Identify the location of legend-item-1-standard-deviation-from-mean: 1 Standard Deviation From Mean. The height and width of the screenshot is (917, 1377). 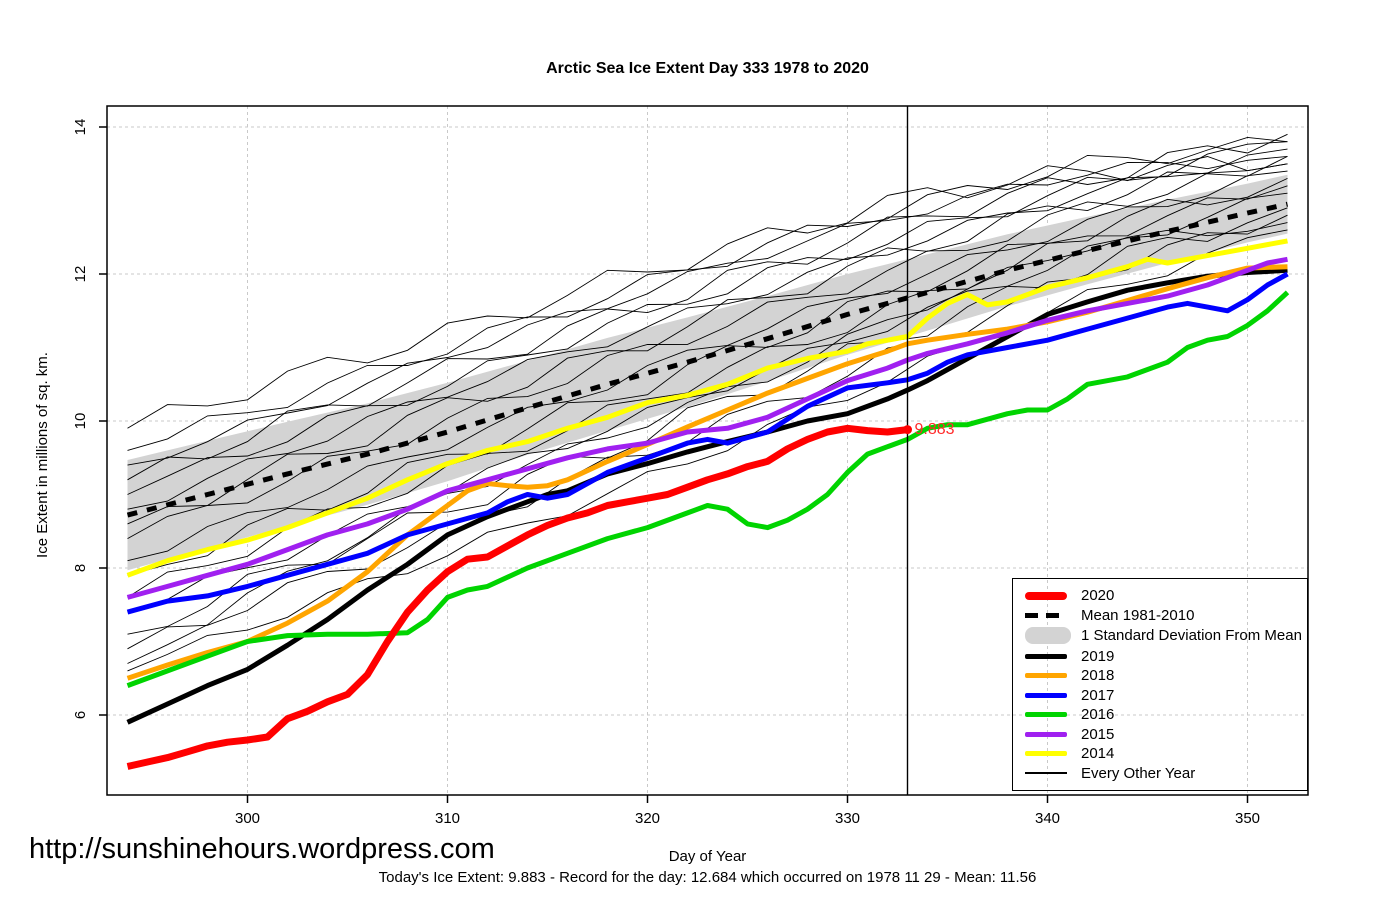
(1164, 636).